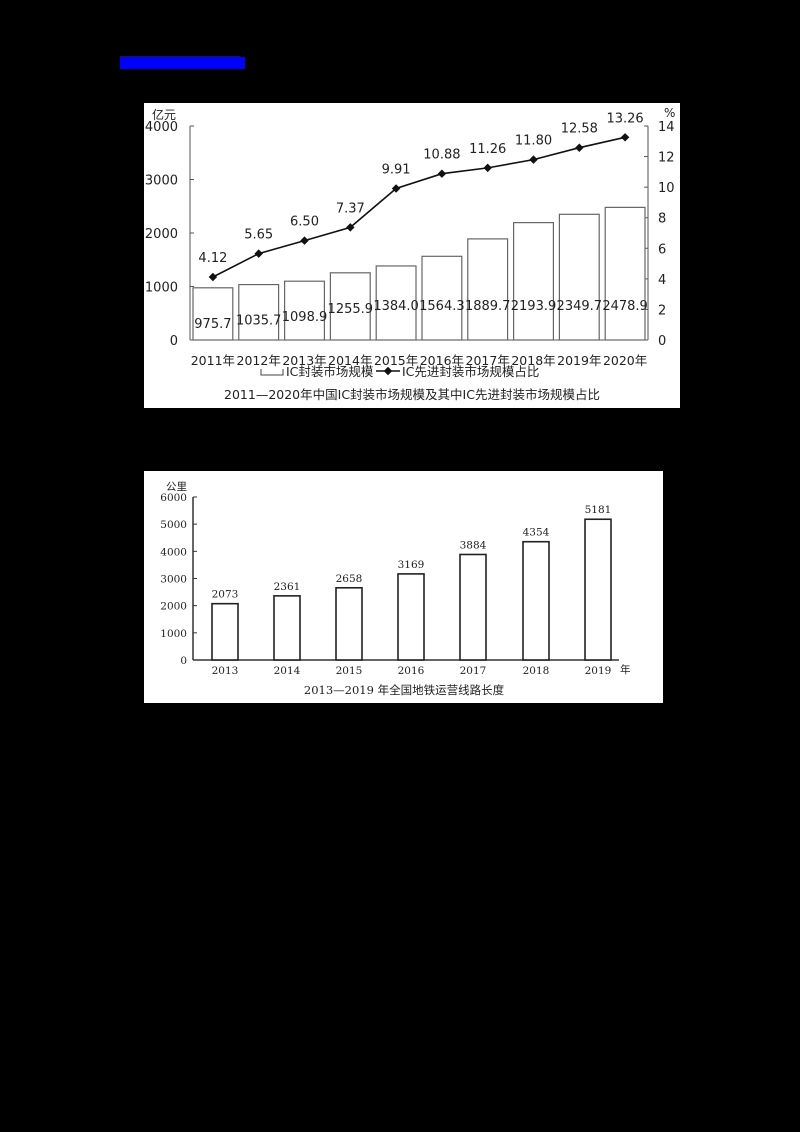 This screenshot has width=800, height=1132. What do you see at coordinates (487, 149) in the screenshot?
I see `line-value-label: 11.26` at bounding box center [487, 149].